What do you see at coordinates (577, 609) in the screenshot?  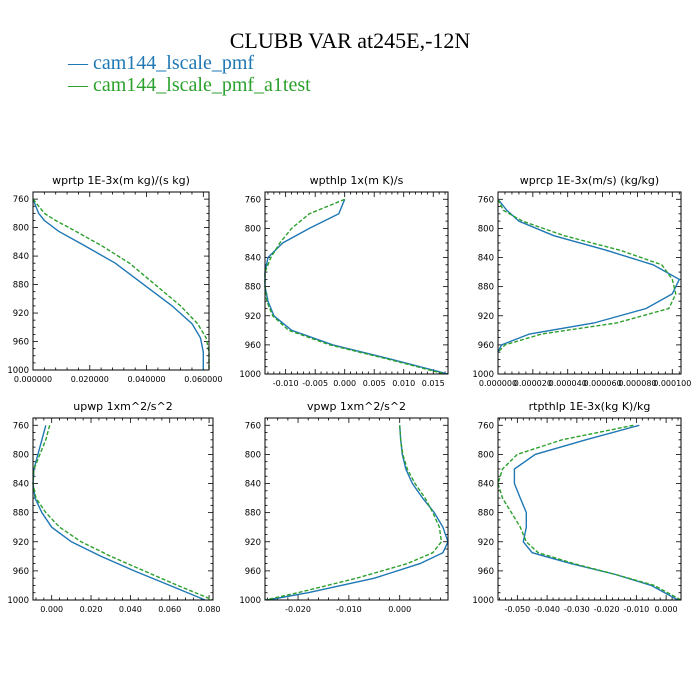 I see `x-tick-label: -0.030` at bounding box center [577, 609].